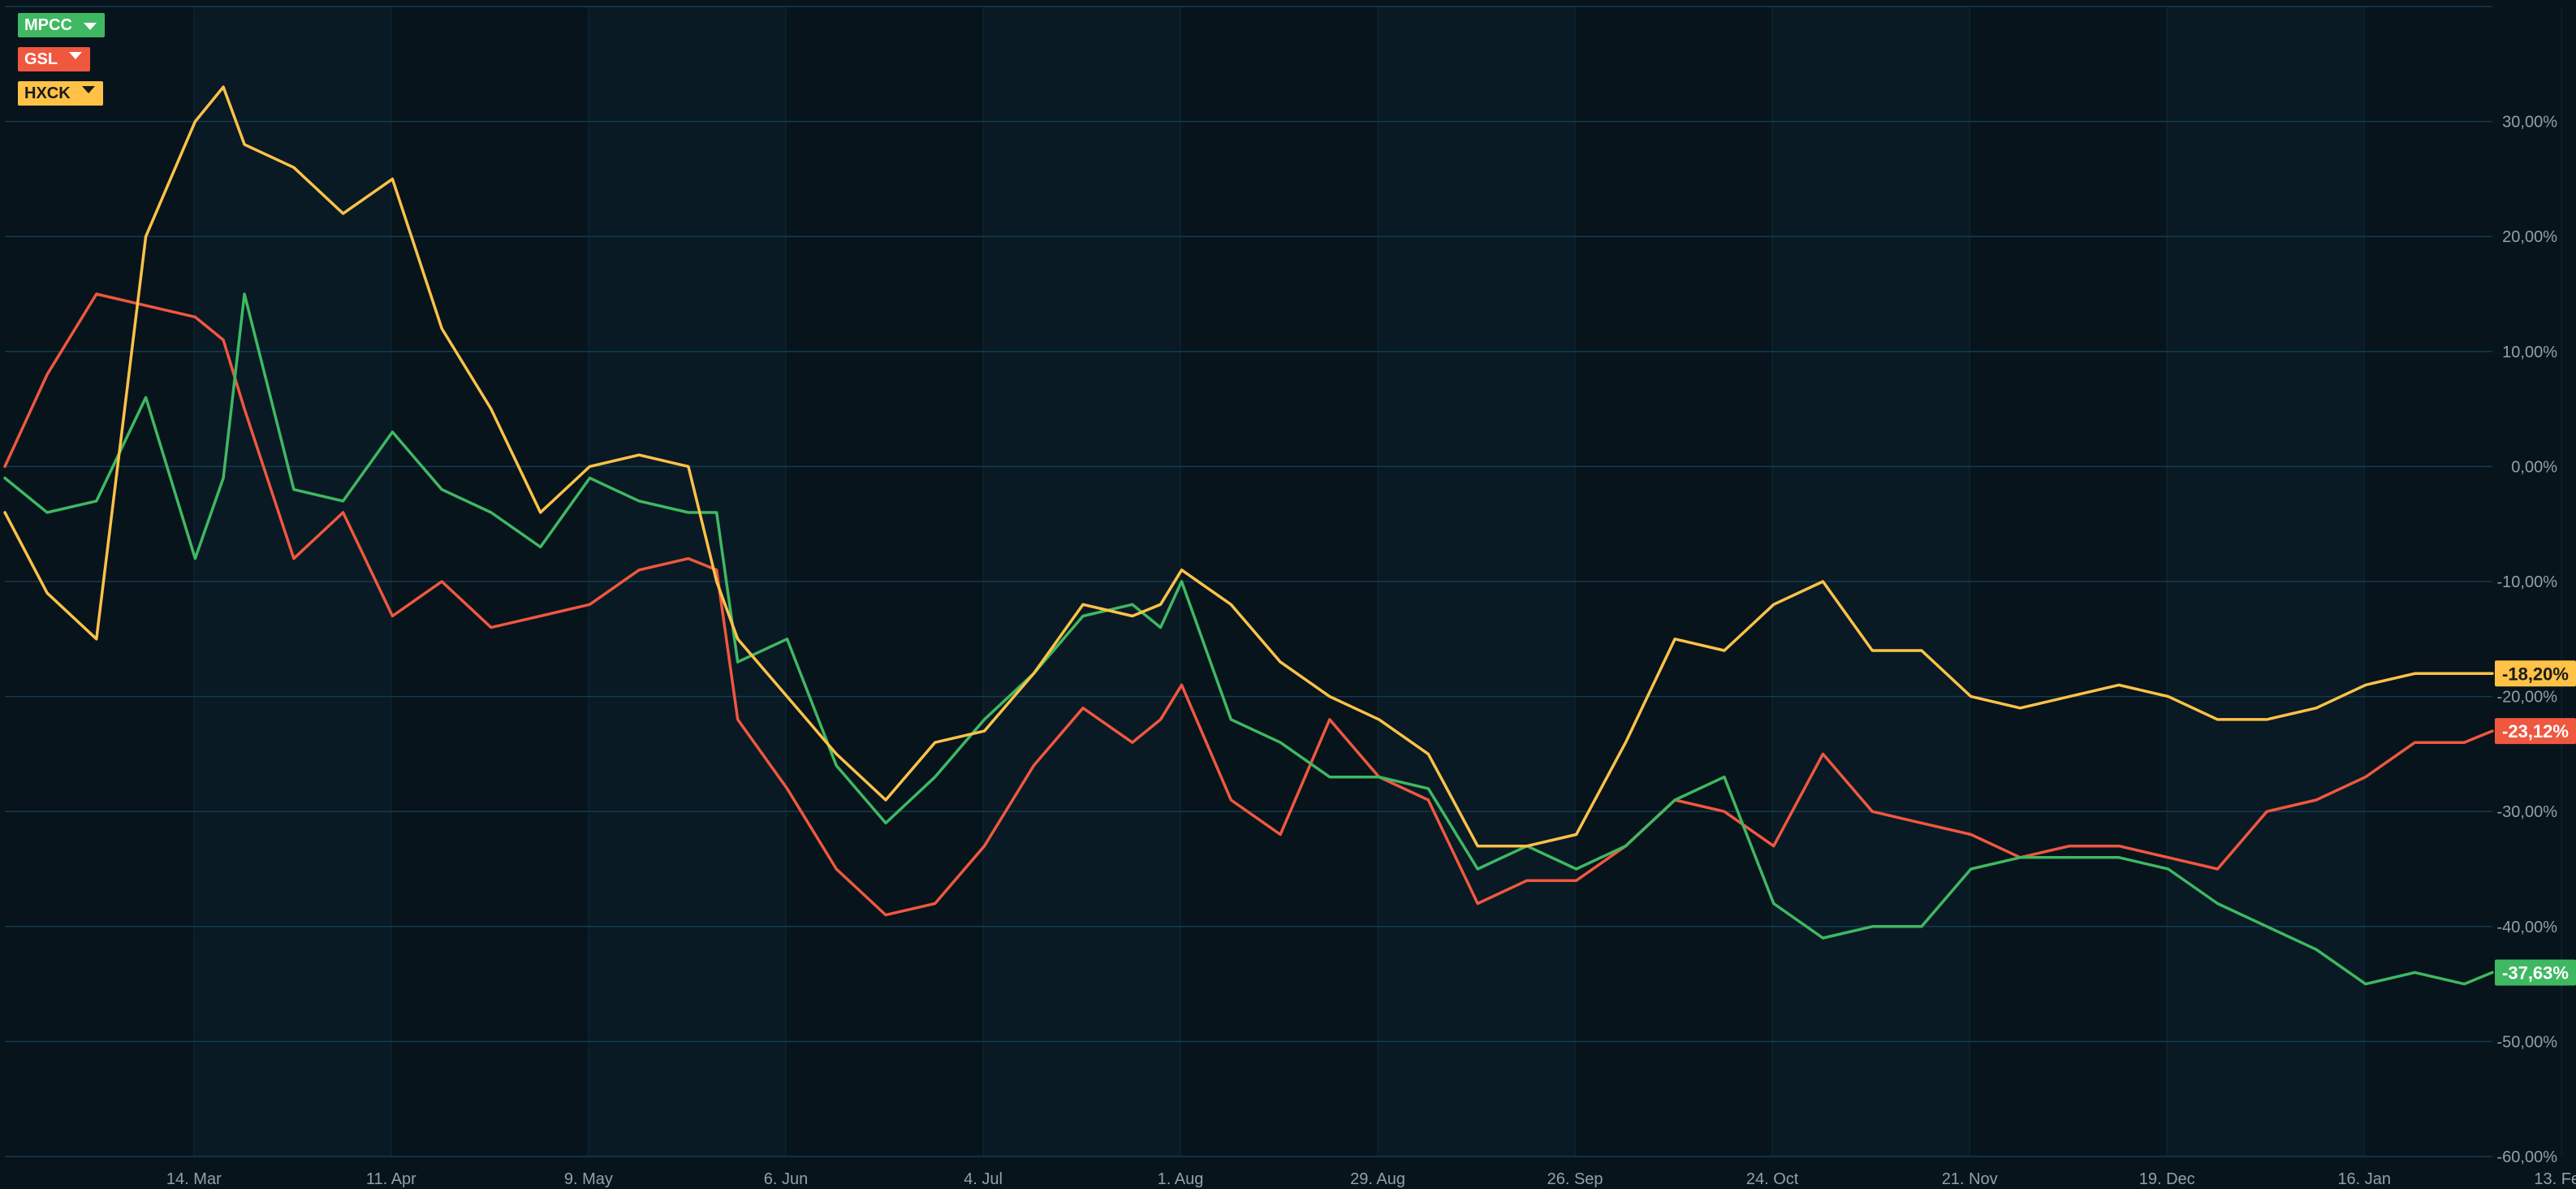 Image resolution: width=2576 pixels, height=1189 pixels. Describe the element at coordinates (1377, 1179) in the screenshot. I see `x-tick-label: 29. Aug` at that location.